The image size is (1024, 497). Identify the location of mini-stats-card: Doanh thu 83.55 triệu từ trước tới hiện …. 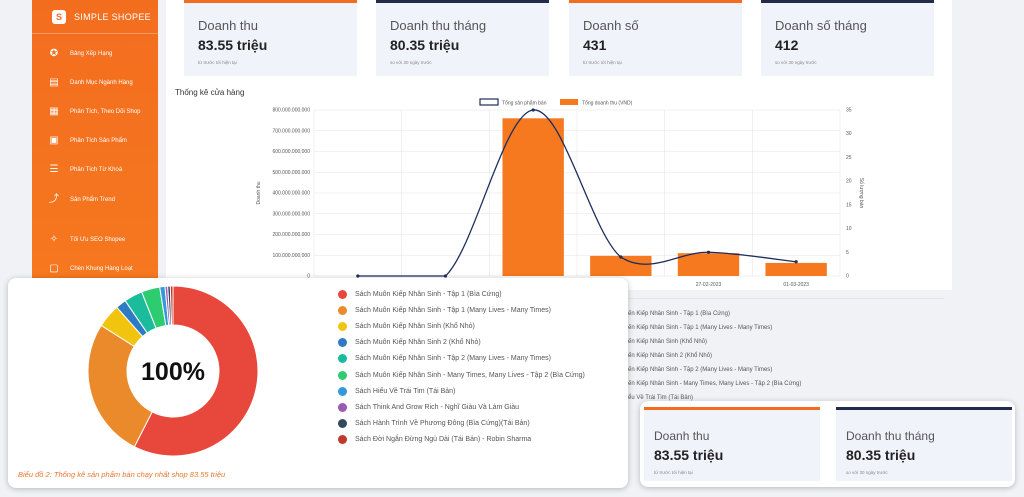
(827, 444).